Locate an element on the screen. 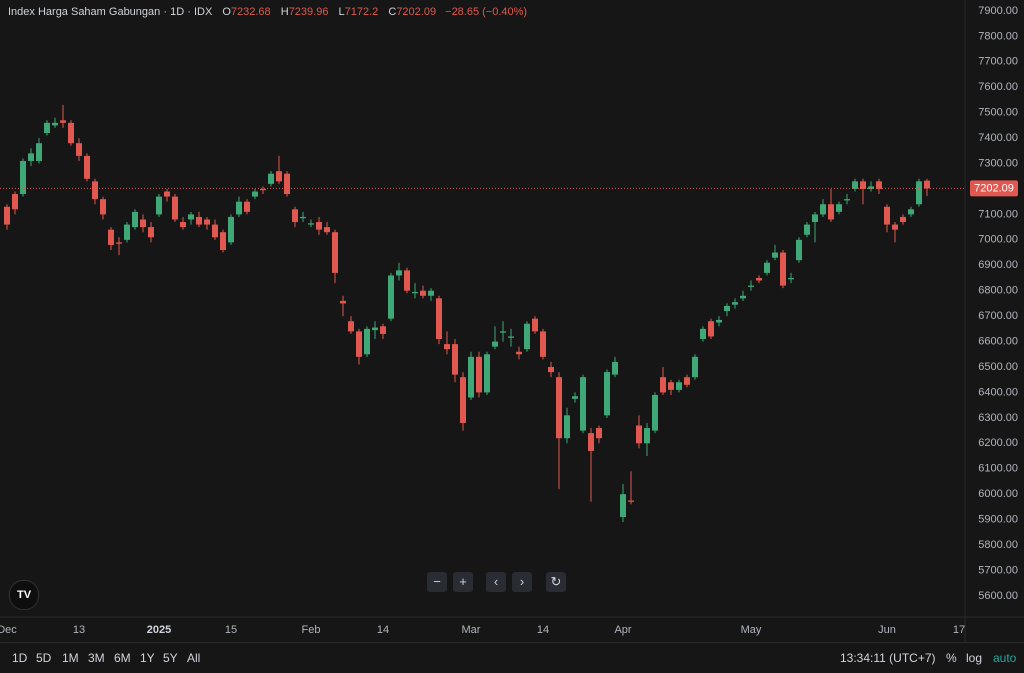 Image resolution: width=1024 pixels, height=673 pixels. interval: 1D is located at coordinates (177, 12).